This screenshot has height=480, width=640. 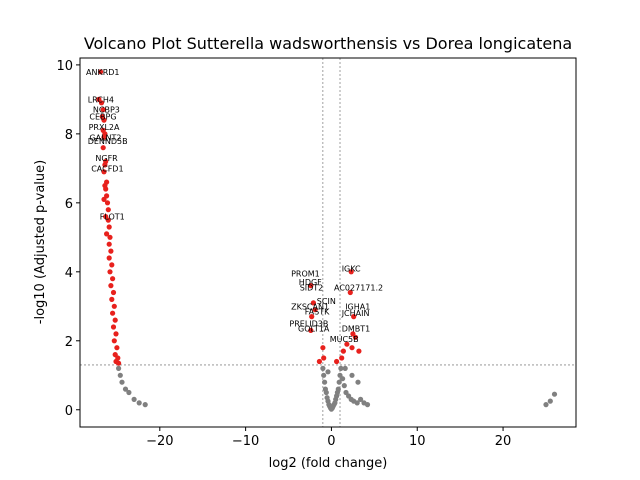 What do you see at coordinates (317, 312) in the screenshot?
I see `gene-label-17: FASTK` at bounding box center [317, 312].